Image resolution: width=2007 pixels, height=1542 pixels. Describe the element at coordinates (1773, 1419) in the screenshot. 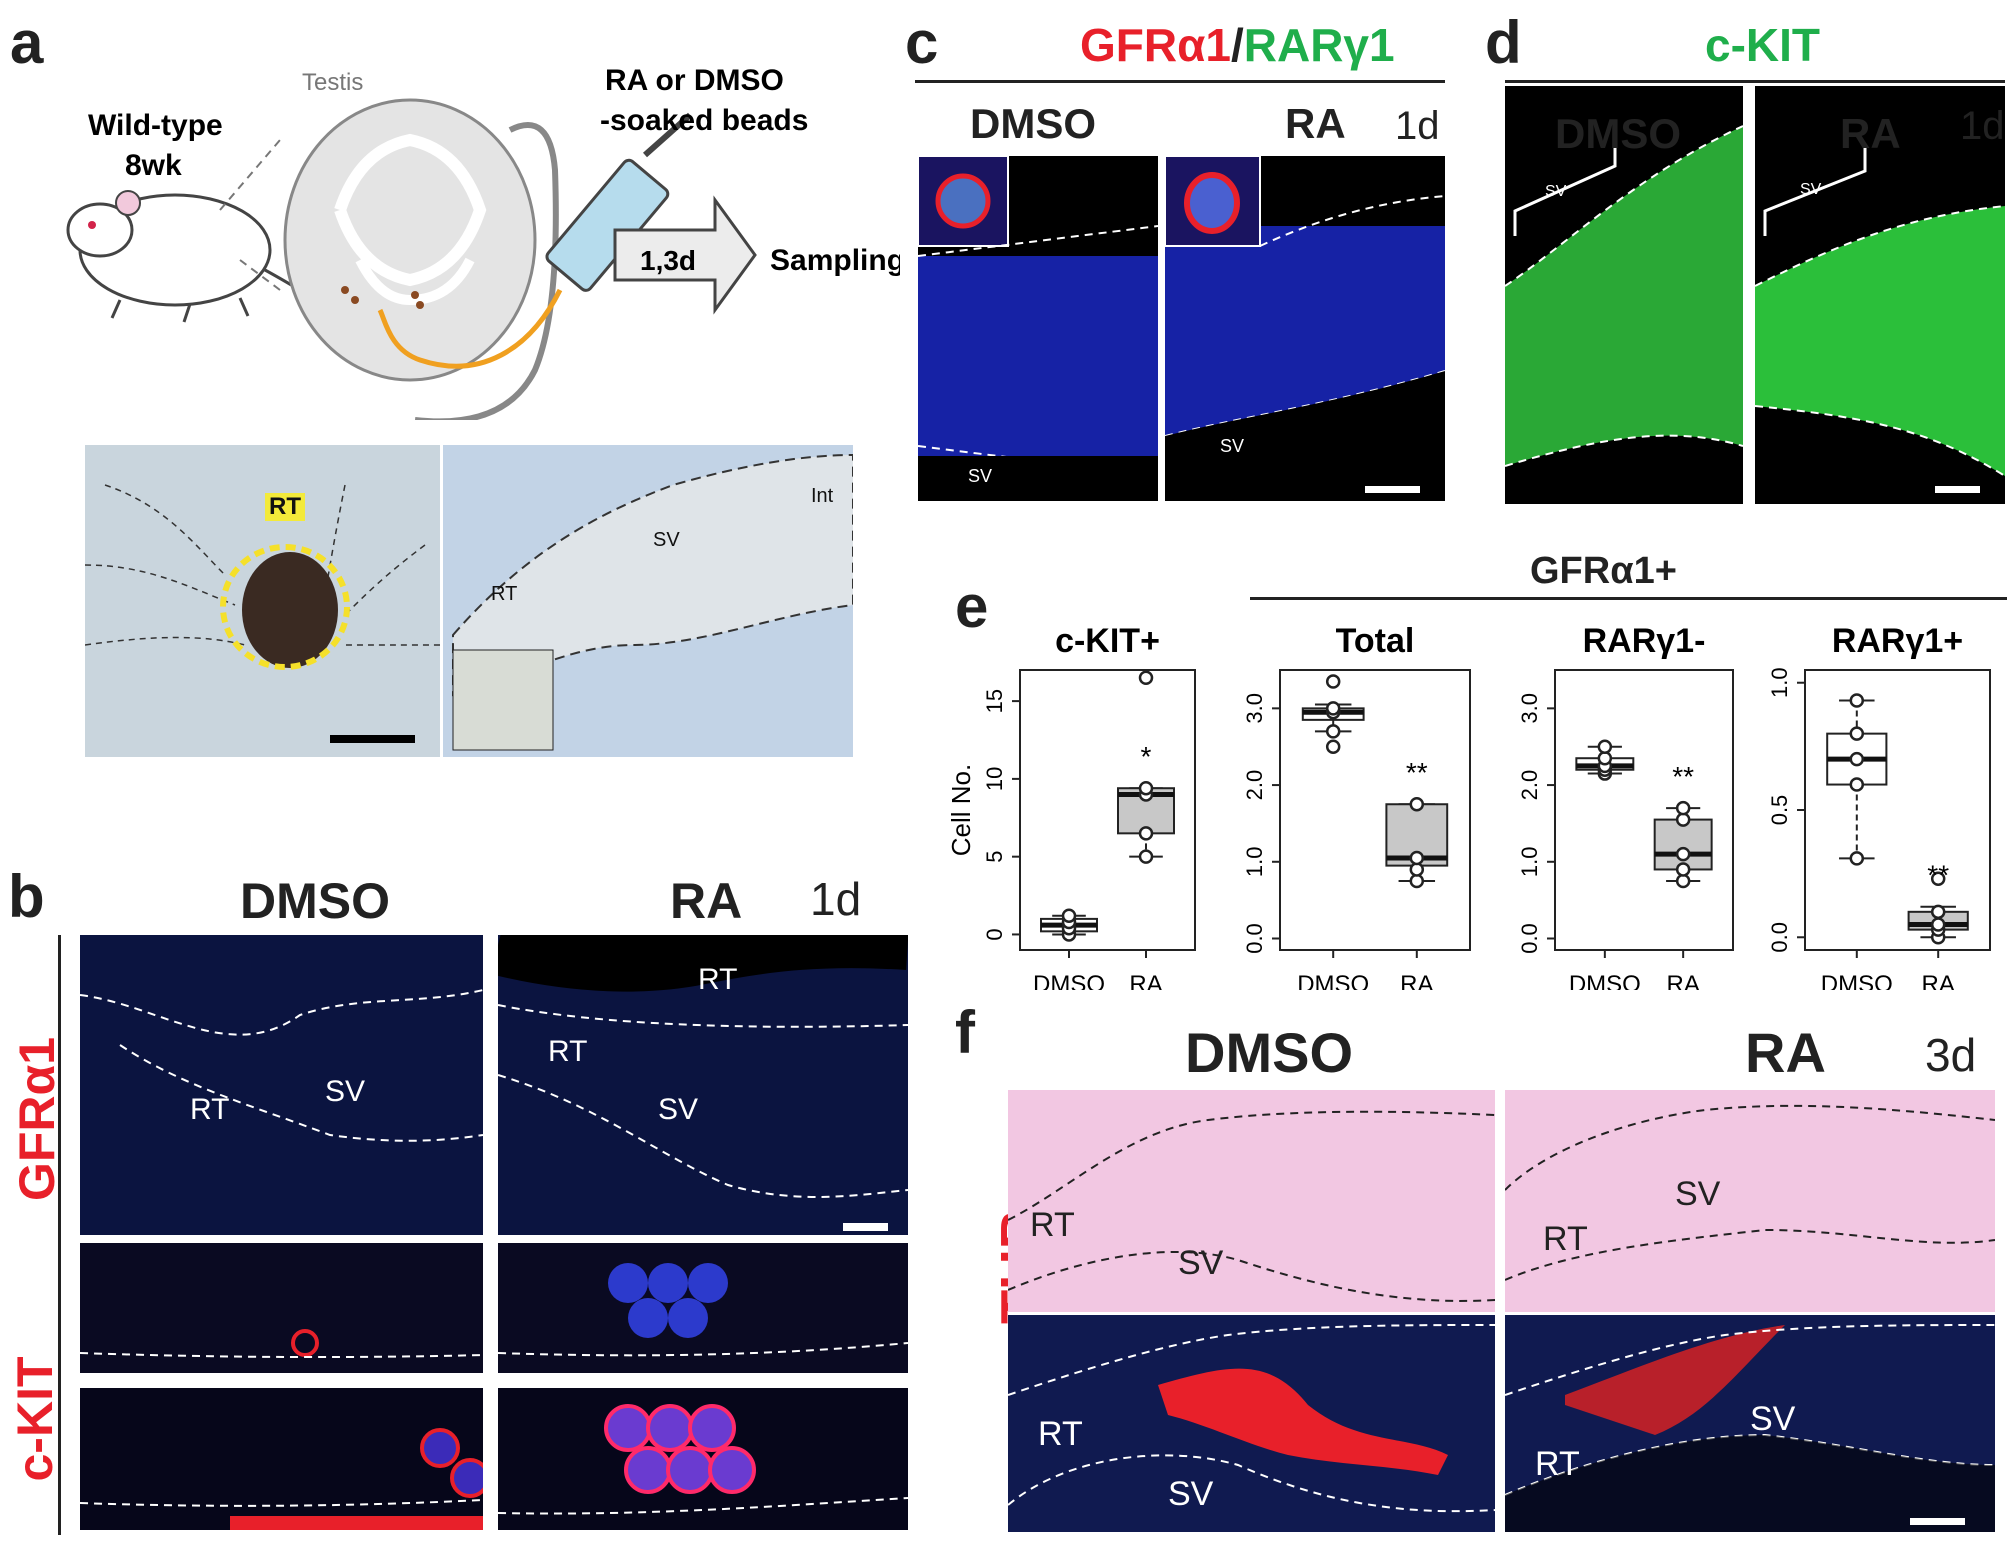

I see `f-ra-tub-sv: SV` at that location.